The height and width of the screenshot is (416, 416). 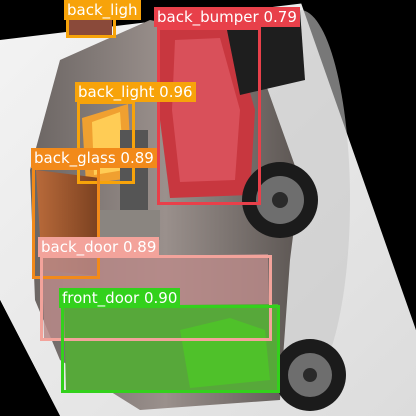 I want to click on label-back-door: back_door 0.89, so click(x=99, y=247).